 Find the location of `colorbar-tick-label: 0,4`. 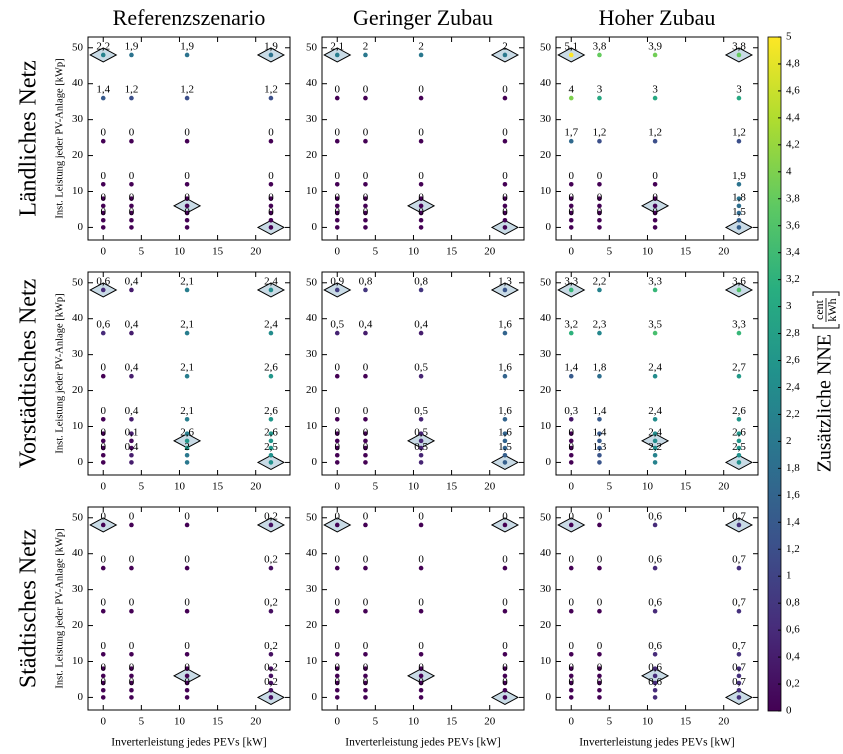

colorbar-tick-label: 0,4 is located at coordinates (793, 657).